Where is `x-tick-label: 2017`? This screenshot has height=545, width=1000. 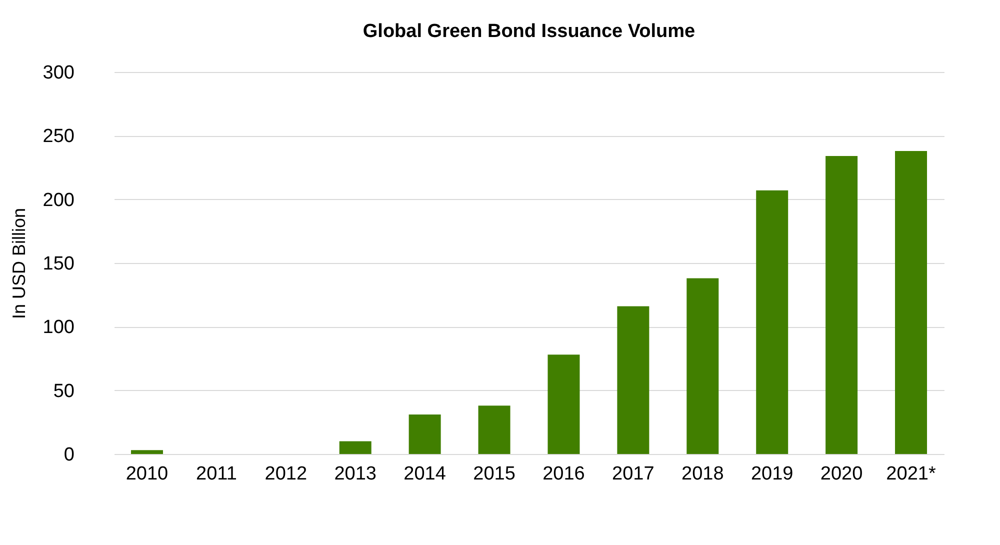
x-tick-label: 2017 is located at coordinates (633, 474).